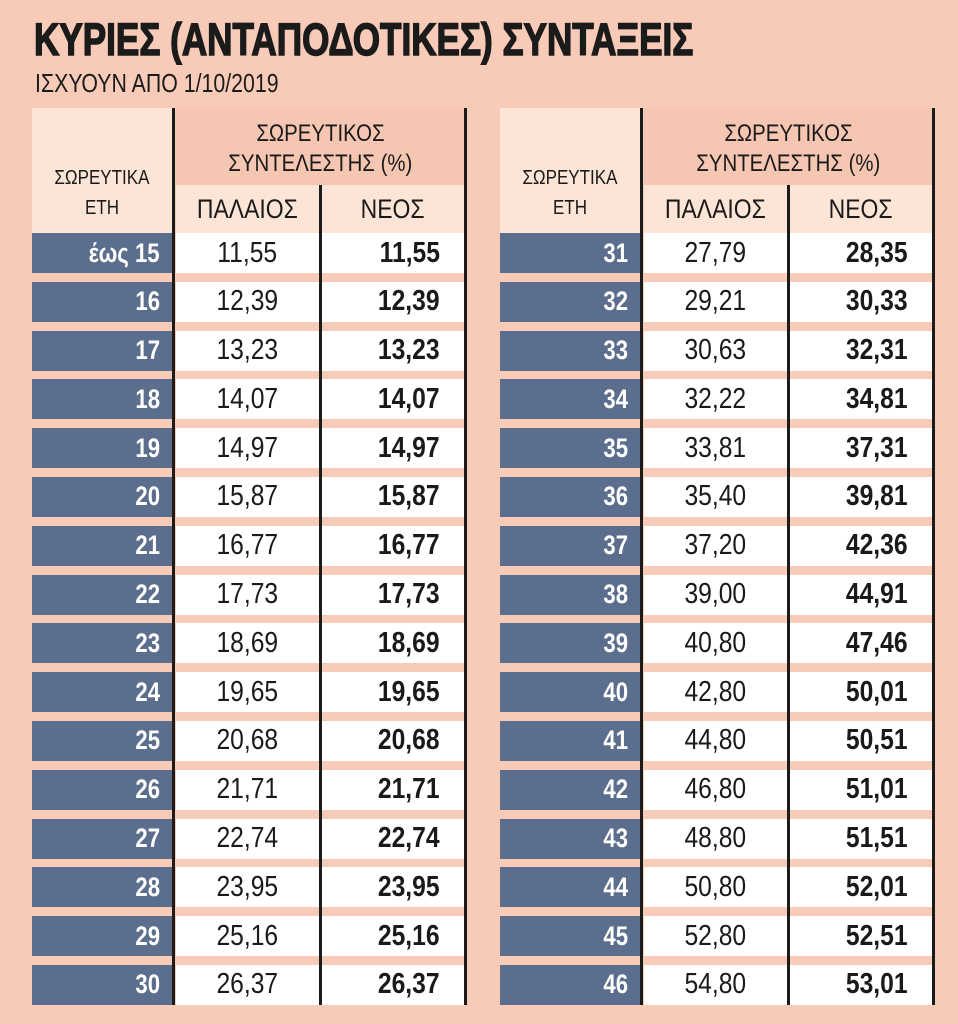 The height and width of the screenshot is (1024, 958). I want to click on years-cell: 27, so click(102, 838).